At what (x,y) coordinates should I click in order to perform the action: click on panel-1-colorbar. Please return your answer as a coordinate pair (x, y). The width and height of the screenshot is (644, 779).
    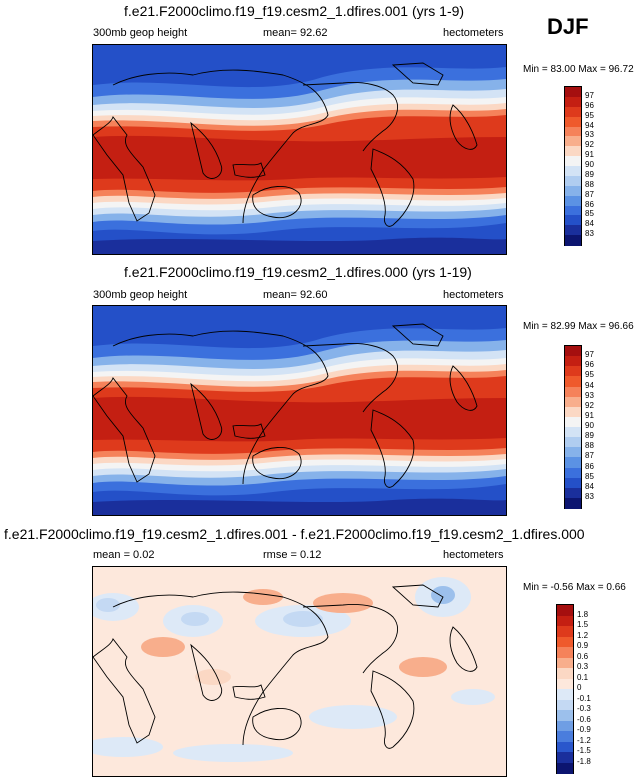
    Looking at the image, I should click on (573, 166).